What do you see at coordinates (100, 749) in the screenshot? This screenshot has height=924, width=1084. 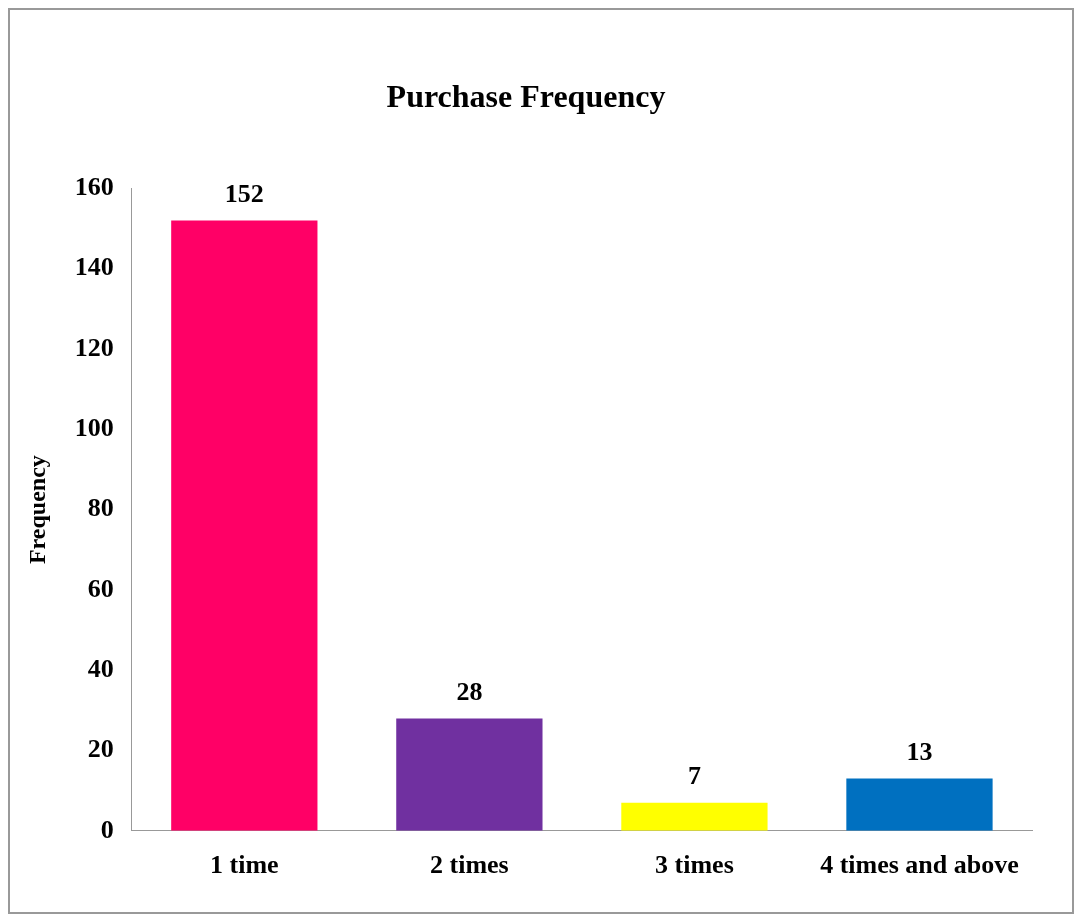 I see `y-tick-label: 20` at bounding box center [100, 749].